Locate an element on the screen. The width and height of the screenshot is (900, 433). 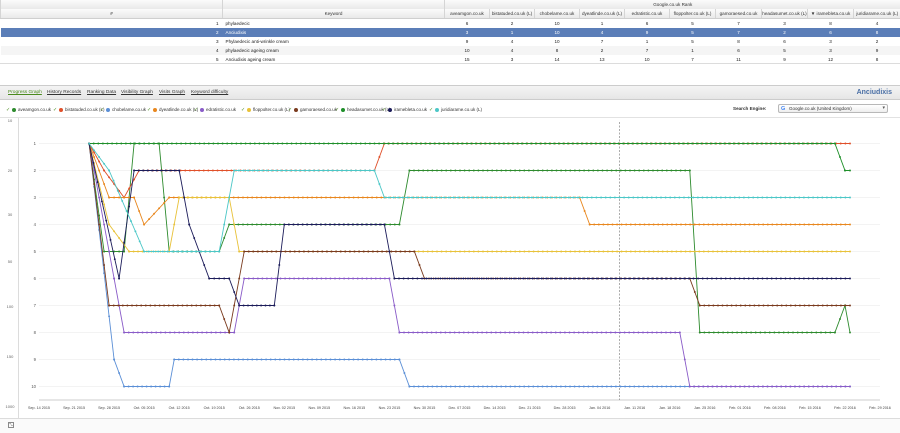
table-row: 4 phylaedecic ageing cream 10 4 8 2 7 1 6 5 3 9 is located at coordinates (450, 50).